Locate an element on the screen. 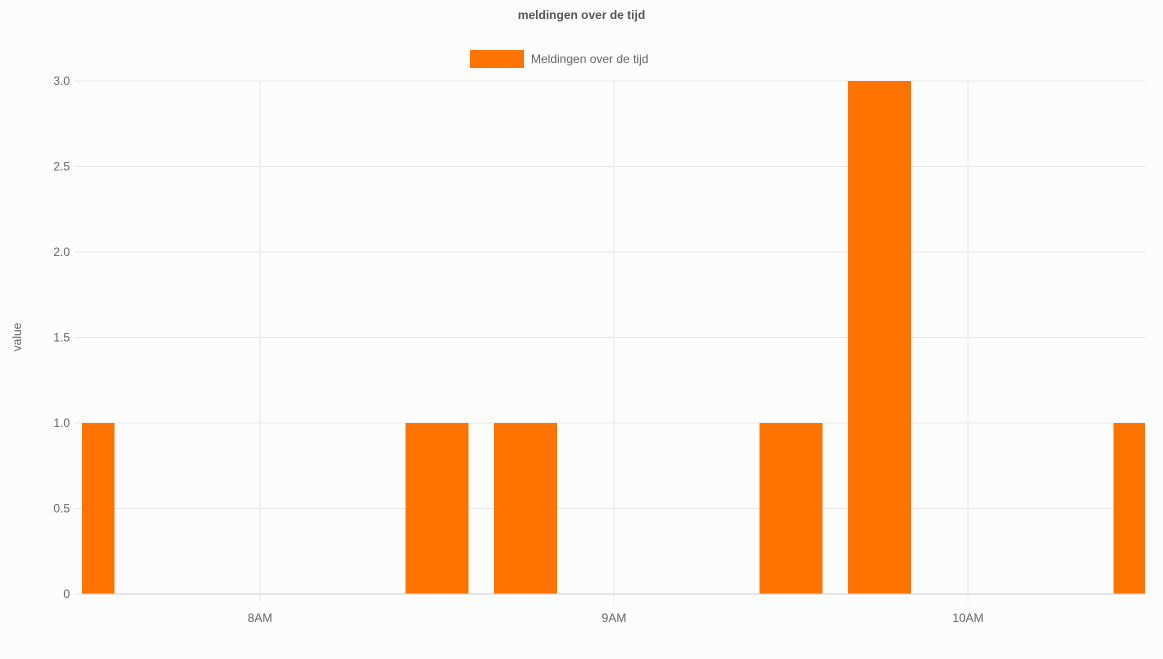  y-tick-label: 3.0 is located at coordinates (61, 81).